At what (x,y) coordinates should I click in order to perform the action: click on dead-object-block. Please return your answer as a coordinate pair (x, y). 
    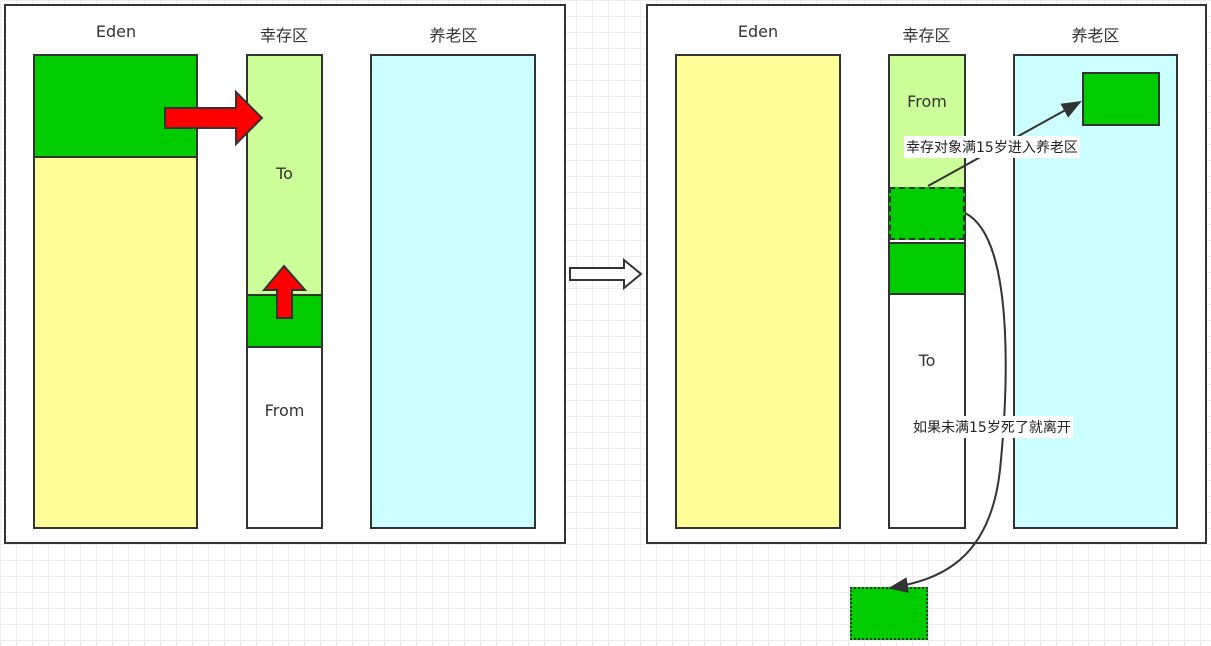
    Looking at the image, I should click on (889, 613).